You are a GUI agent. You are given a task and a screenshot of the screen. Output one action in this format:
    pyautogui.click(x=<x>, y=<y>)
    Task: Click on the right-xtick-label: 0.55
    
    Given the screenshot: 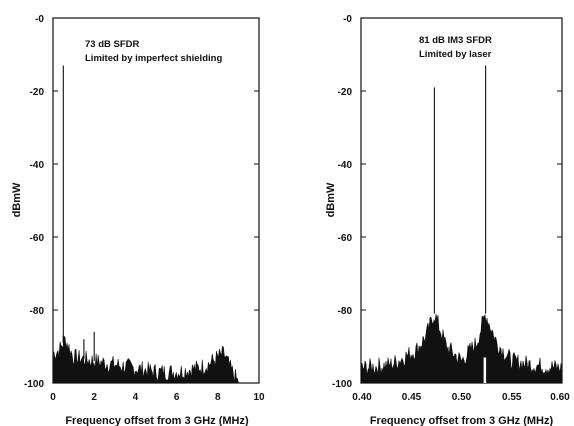 What is the action you would take?
    pyautogui.click(x=512, y=397)
    